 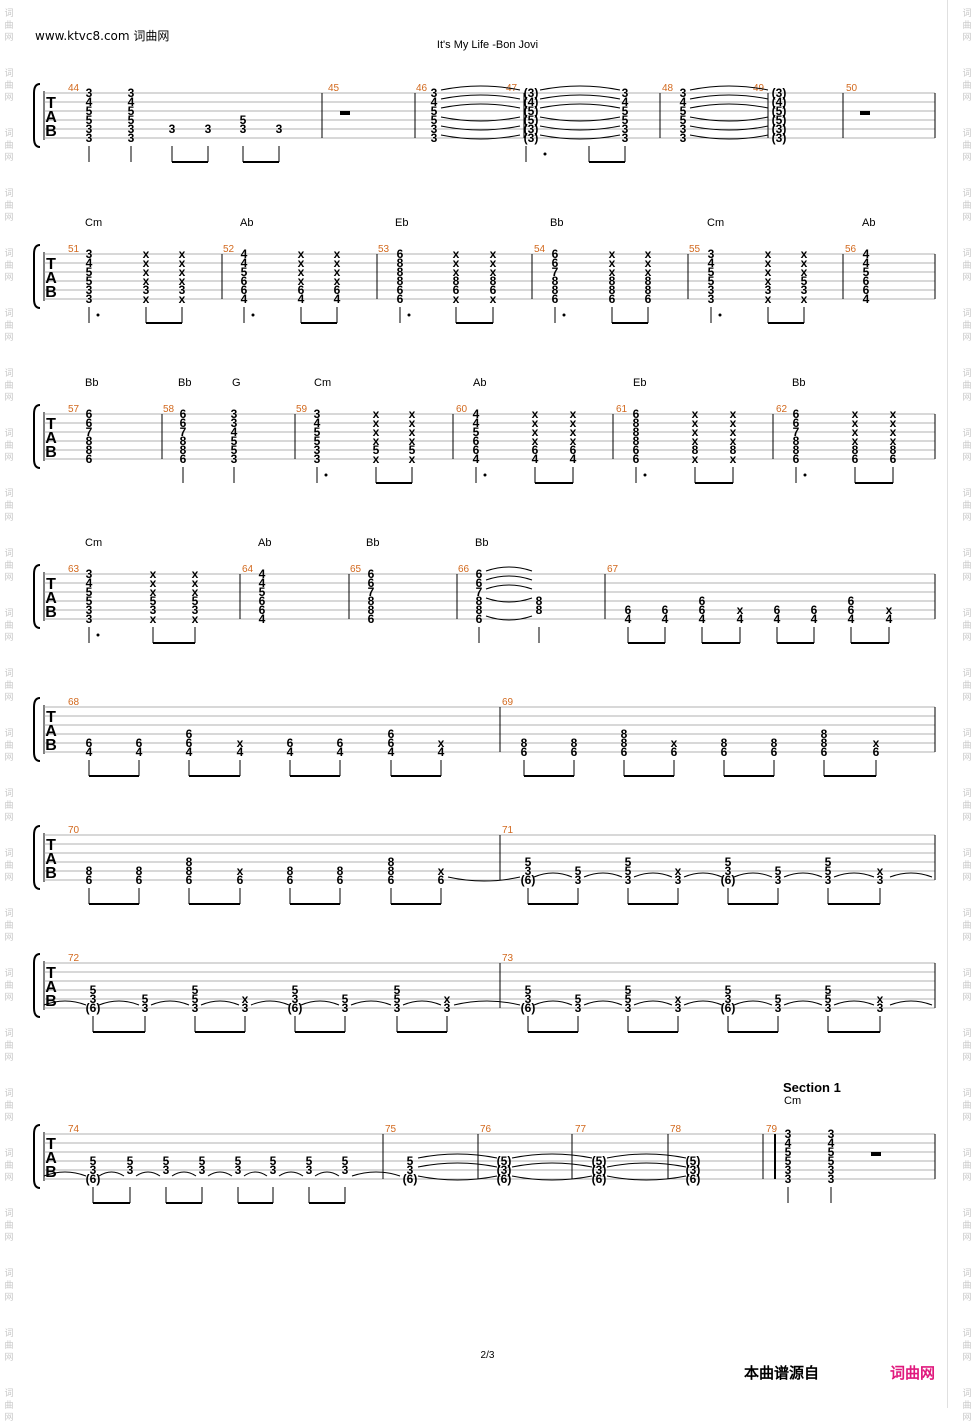 I want to click on system-bracket, so click(x=37, y=436).